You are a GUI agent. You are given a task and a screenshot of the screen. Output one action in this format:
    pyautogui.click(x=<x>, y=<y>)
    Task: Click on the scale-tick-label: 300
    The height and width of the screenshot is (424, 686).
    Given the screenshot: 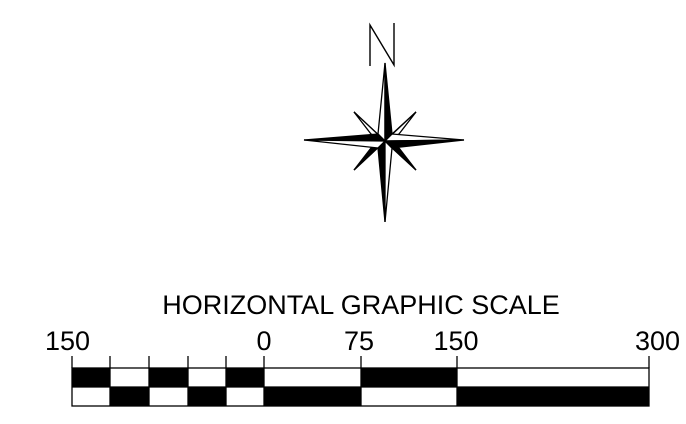 What is the action you would take?
    pyautogui.click(x=657, y=341)
    